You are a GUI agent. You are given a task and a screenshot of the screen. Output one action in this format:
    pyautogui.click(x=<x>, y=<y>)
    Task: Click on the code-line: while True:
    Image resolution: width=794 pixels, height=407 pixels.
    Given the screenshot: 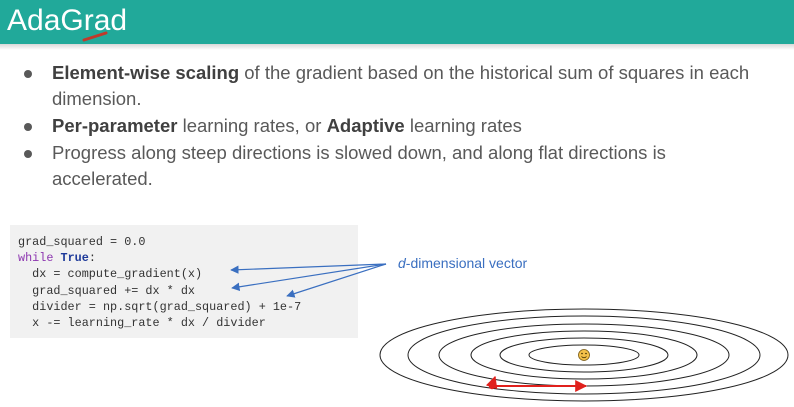 What is the action you would take?
    pyautogui.click(x=159, y=258)
    